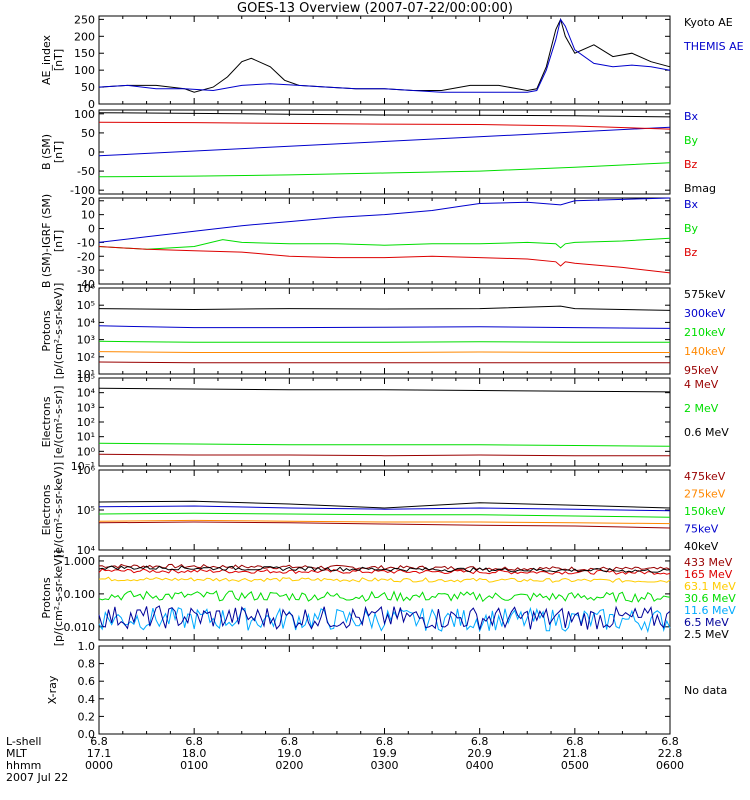 This screenshot has height=800, width=750. Describe the element at coordinates (575, 765) in the screenshot. I see `x-tick-label: 0500` at that location.